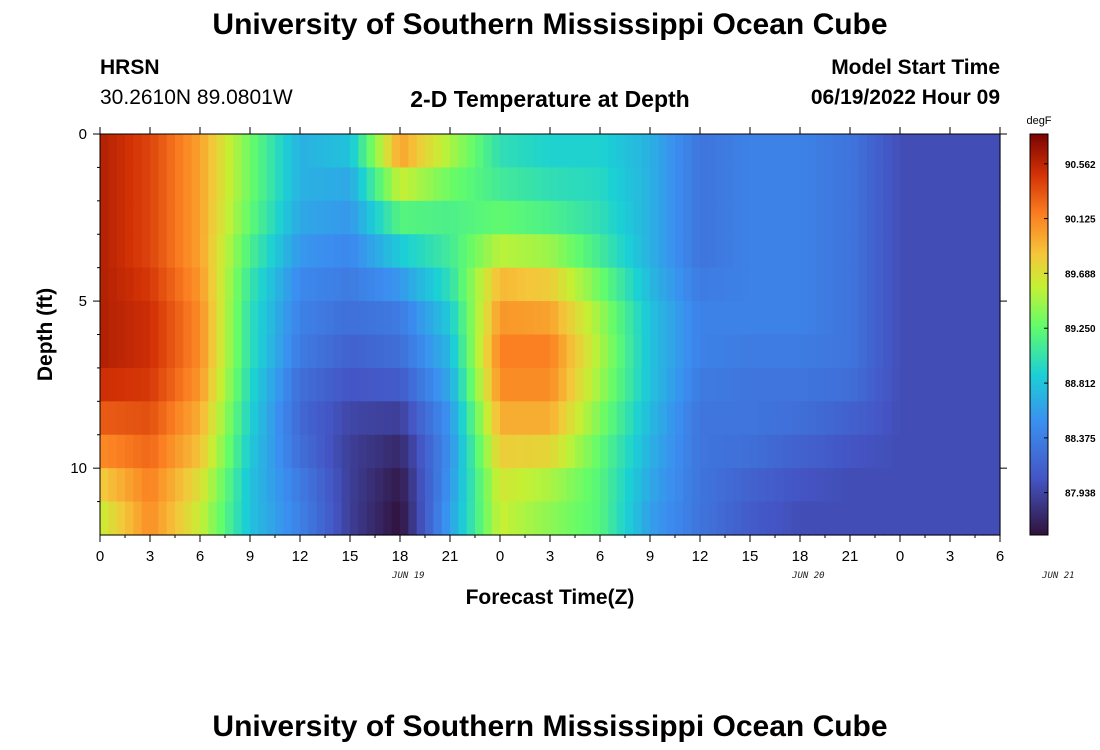 Image resolution: width=1100 pixels, height=750 pixels. I want to click on colorbar-label: 90.562, so click(1080, 165).